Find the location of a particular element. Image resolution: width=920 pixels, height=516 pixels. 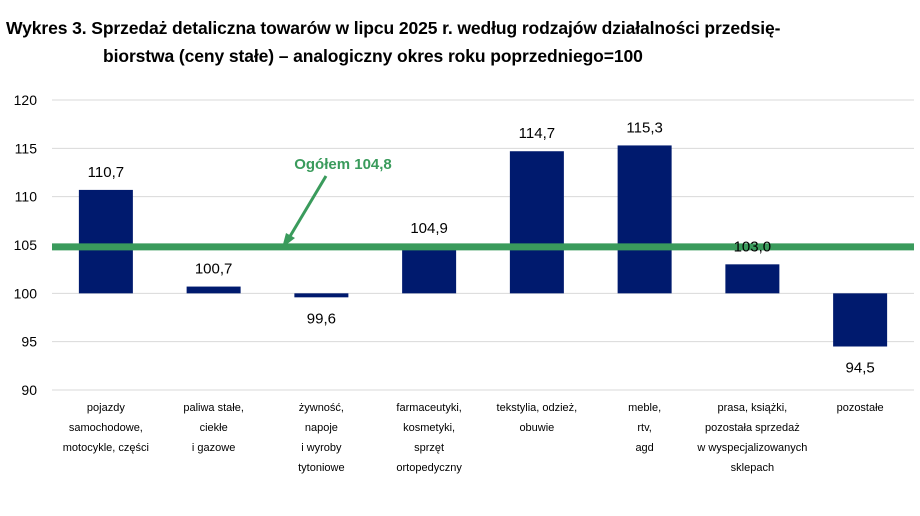

bar-value-label: 100,7 is located at coordinates (214, 269).